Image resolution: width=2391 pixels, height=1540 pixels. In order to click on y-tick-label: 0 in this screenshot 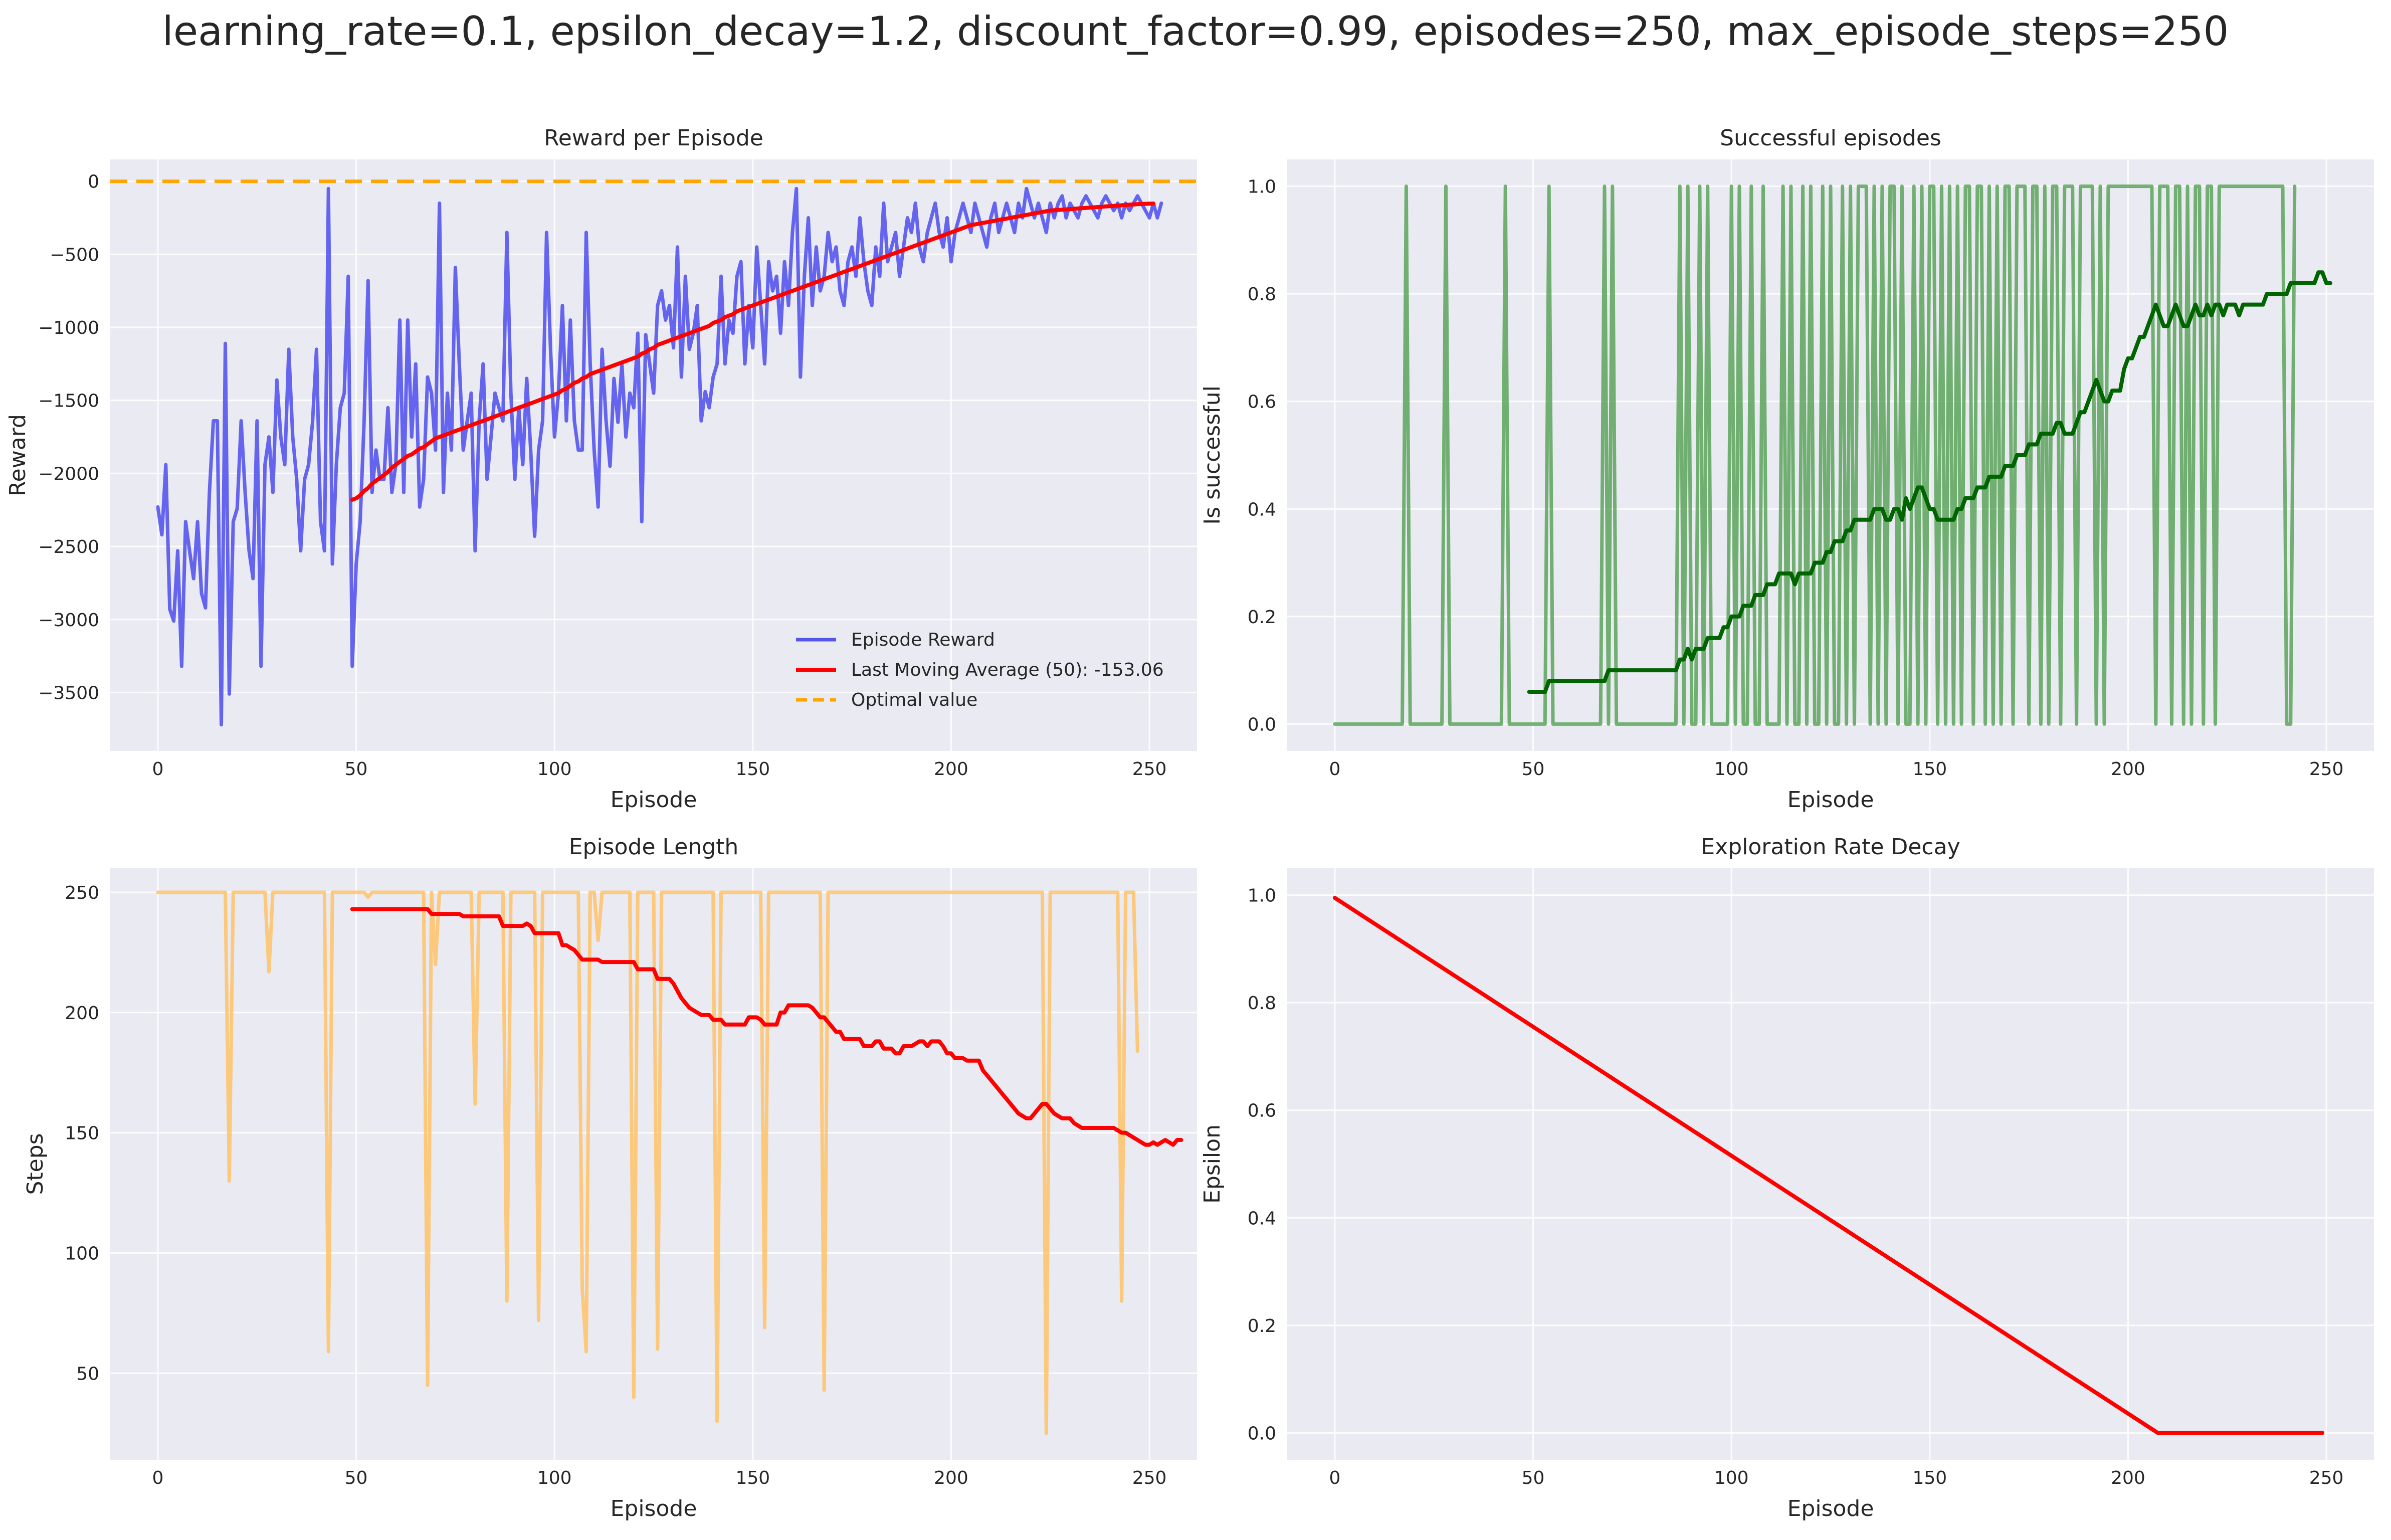, I will do `click(93, 182)`.